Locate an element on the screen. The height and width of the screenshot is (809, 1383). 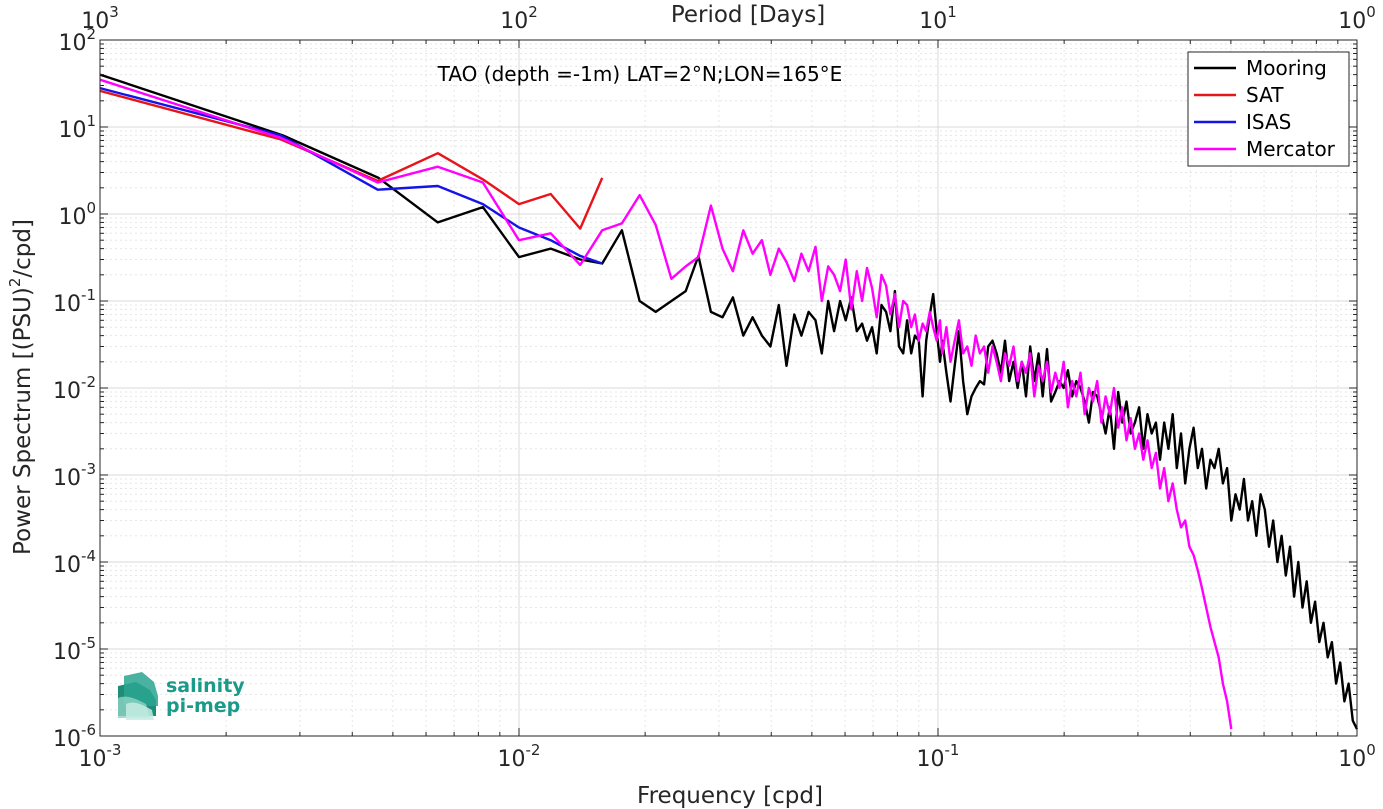
top-x-axis-label: Period [Days] is located at coordinates (748, 15).